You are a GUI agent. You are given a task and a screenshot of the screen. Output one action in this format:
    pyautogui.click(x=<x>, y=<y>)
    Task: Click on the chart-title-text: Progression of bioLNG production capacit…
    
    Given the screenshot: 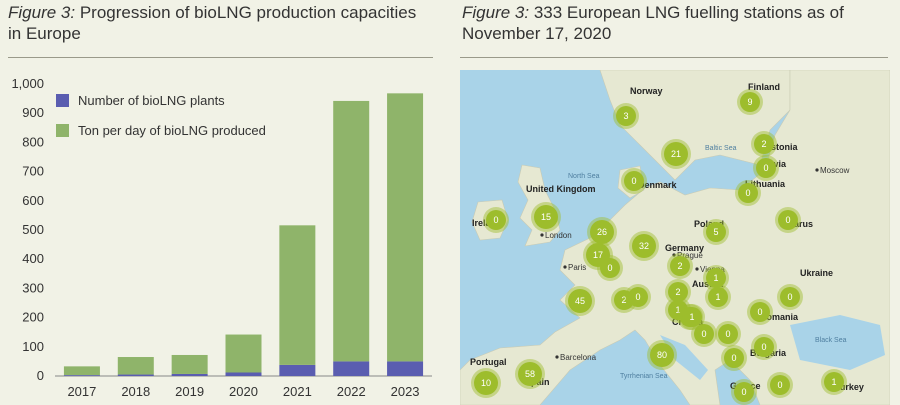 What is the action you would take?
    pyautogui.click(x=212, y=23)
    